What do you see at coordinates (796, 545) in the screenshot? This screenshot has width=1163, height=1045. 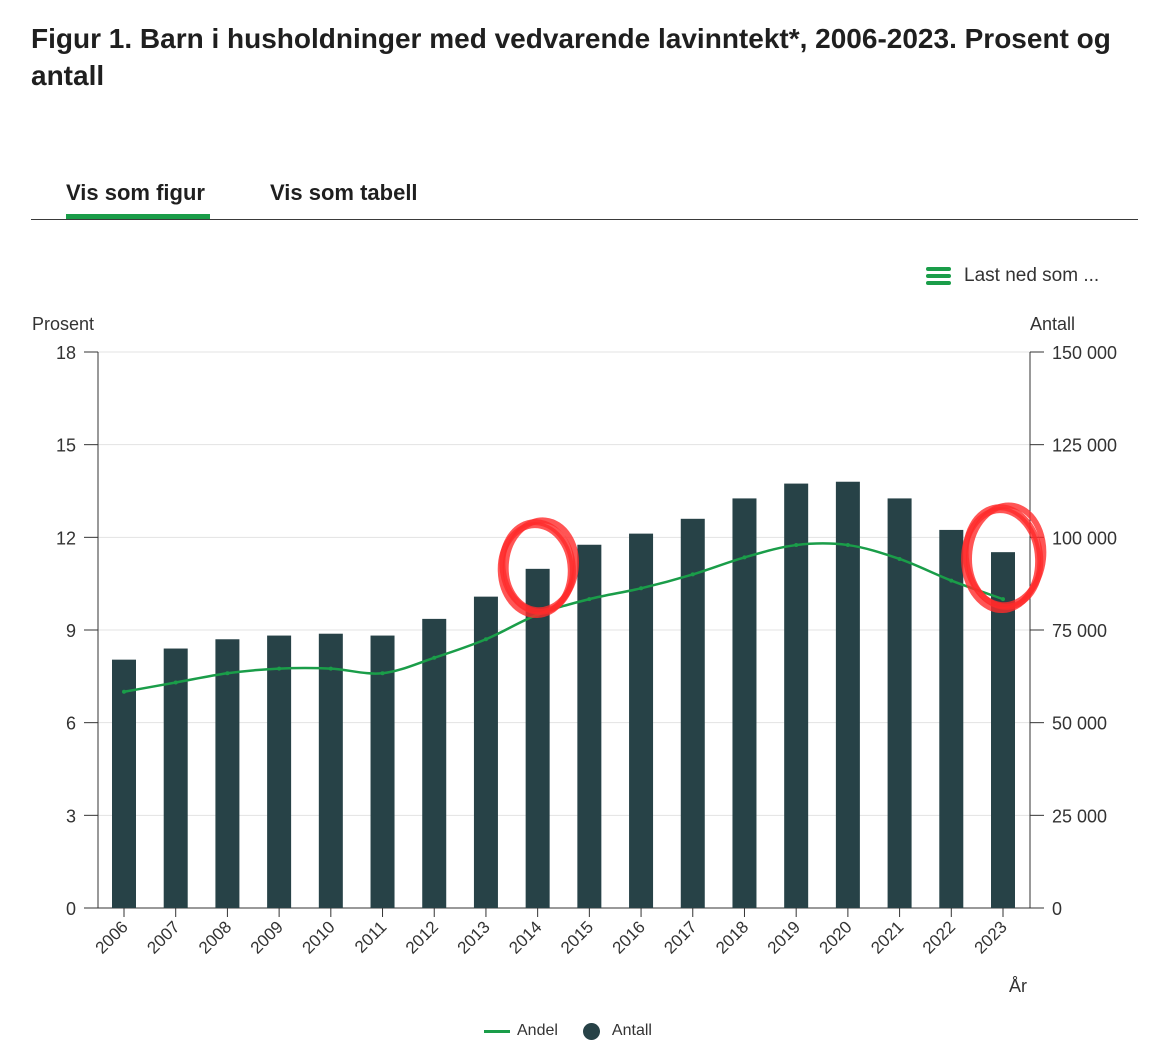 I see `point-andel-2019` at bounding box center [796, 545].